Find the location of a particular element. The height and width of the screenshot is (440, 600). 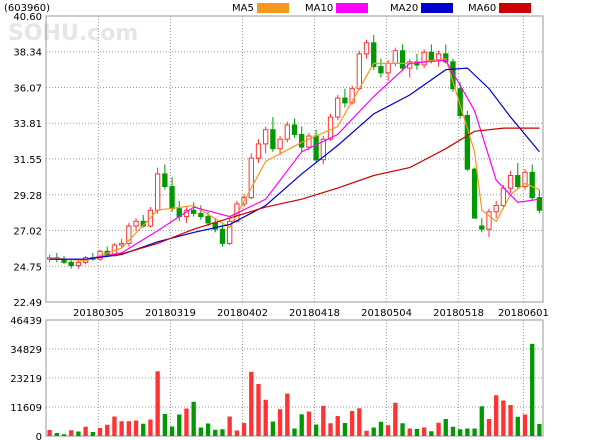

volume-tick-label: 34829 is located at coordinates (26, 350).